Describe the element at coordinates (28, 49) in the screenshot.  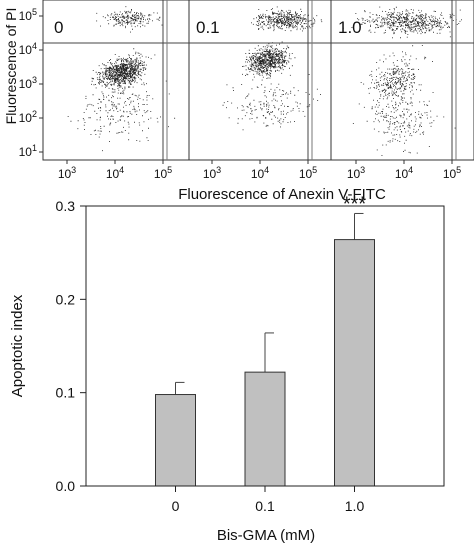
I see `flow-y-tick-label: 10⁴` at that location.